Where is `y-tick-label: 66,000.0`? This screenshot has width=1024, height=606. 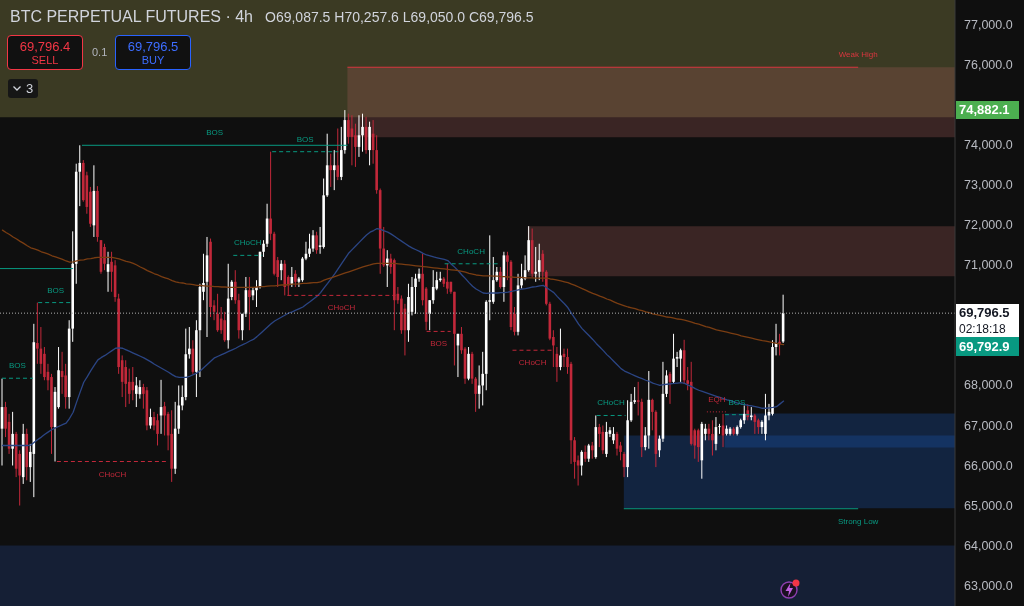 y-tick-label: 66,000.0 is located at coordinates (988, 465).